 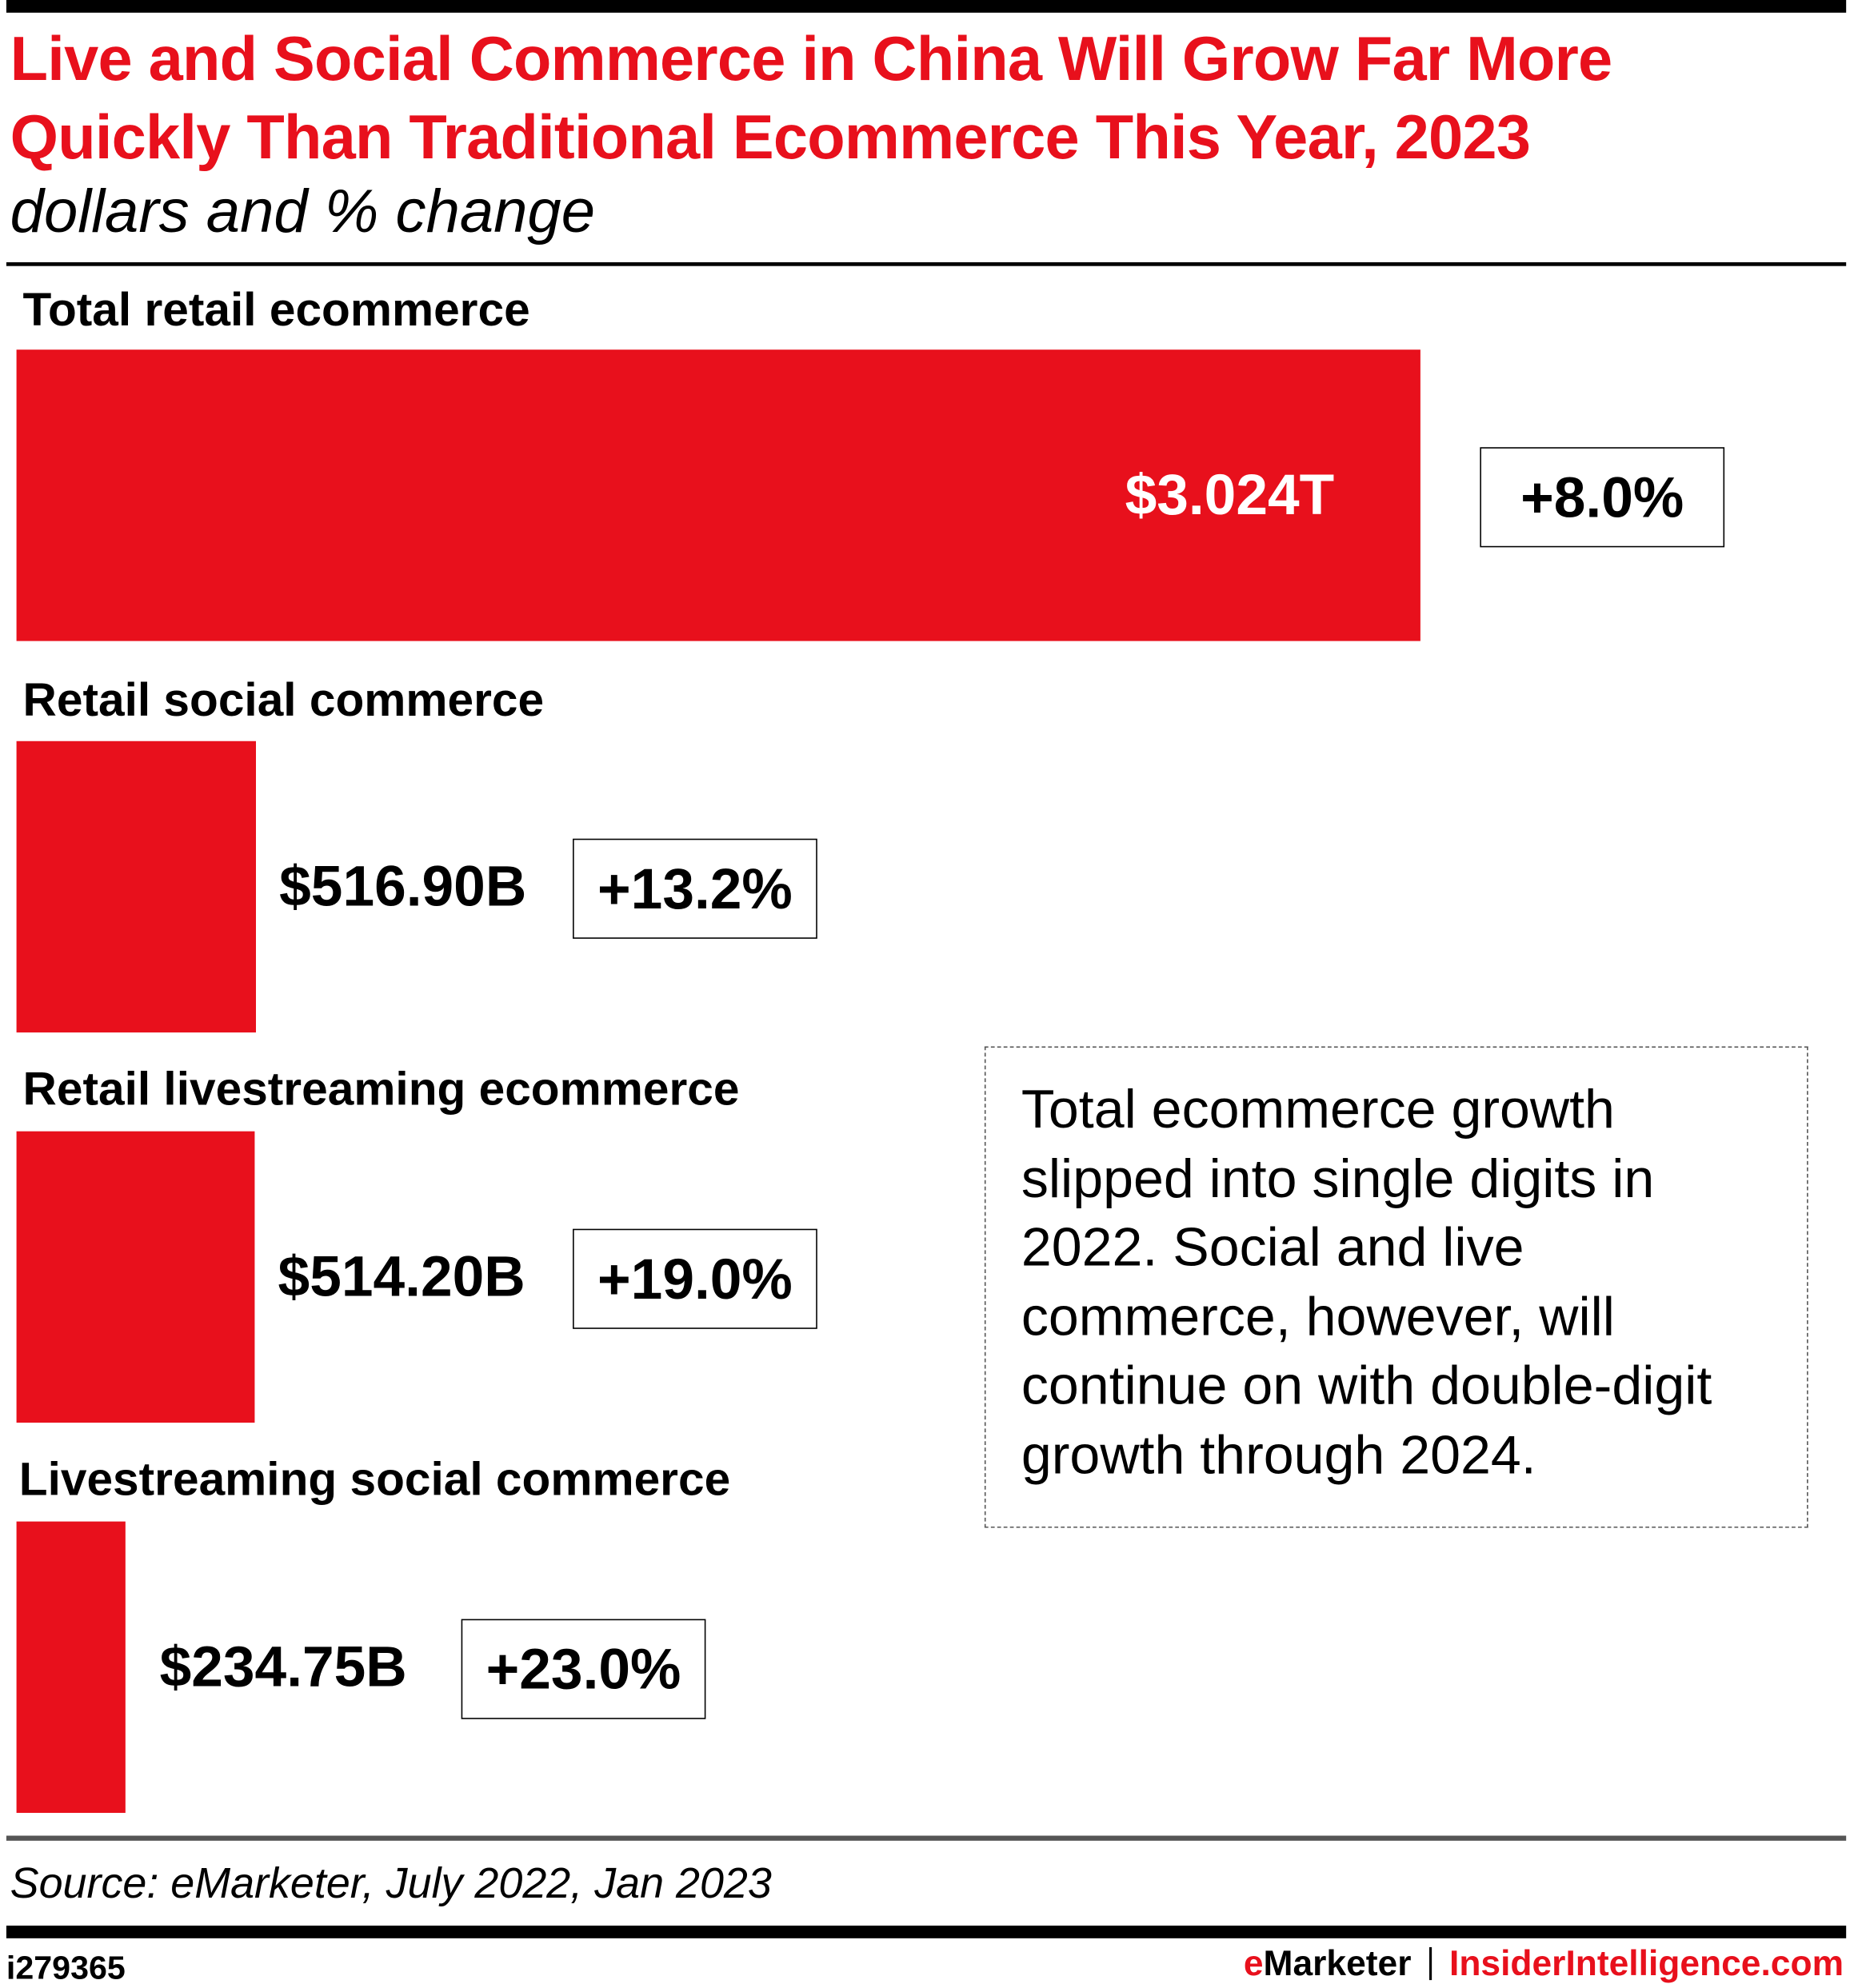 What do you see at coordinates (1253, 1963) in the screenshot?
I see `brand-e: e` at bounding box center [1253, 1963].